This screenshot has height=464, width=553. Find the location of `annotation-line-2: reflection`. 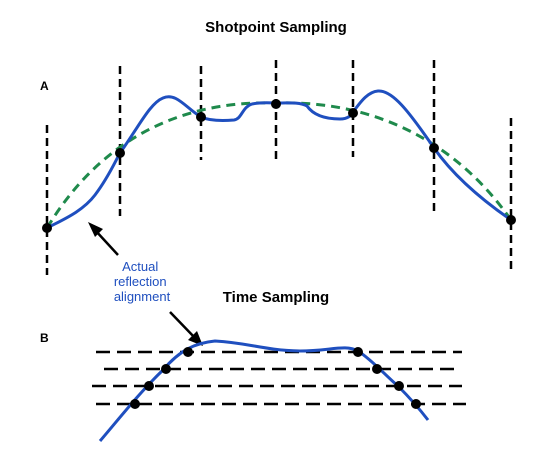

annotation-line-2: reflection is located at coordinates (140, 281).